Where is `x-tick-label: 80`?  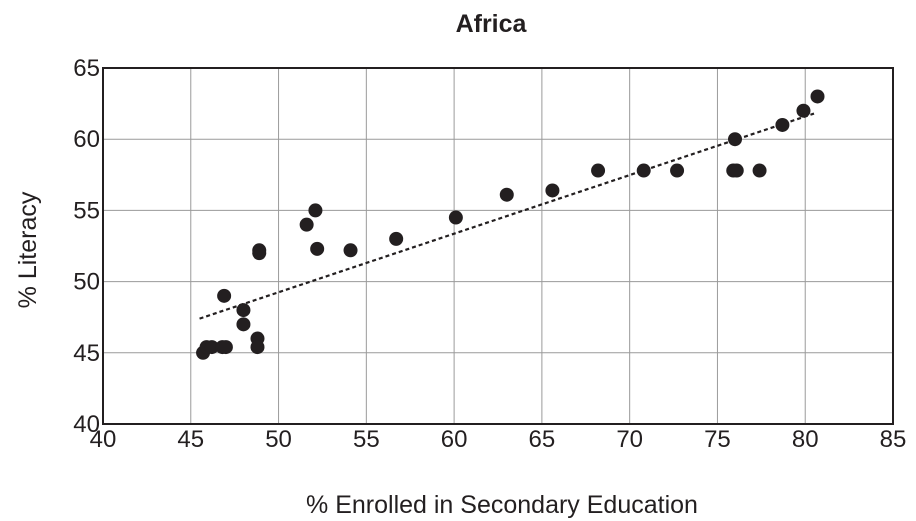 x-tick-label: 80 is located at coordinates (805, 439).